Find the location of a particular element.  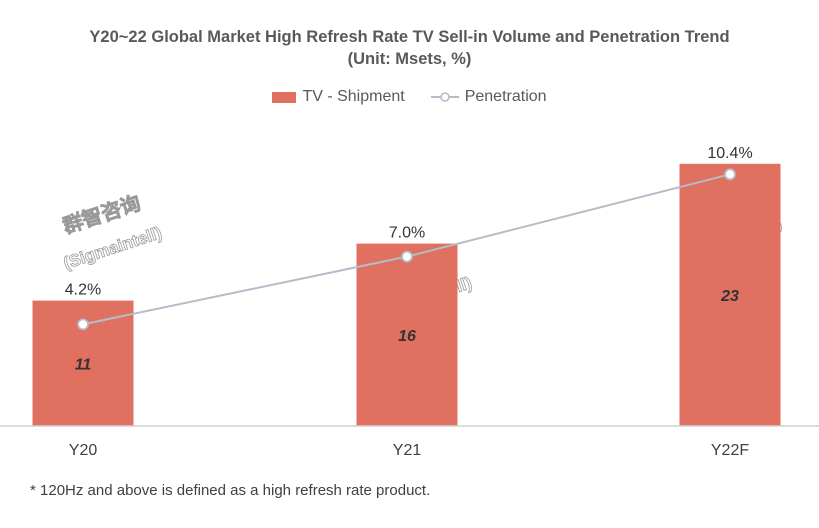

legend-swatch-line is located at coordinates (444, 97).